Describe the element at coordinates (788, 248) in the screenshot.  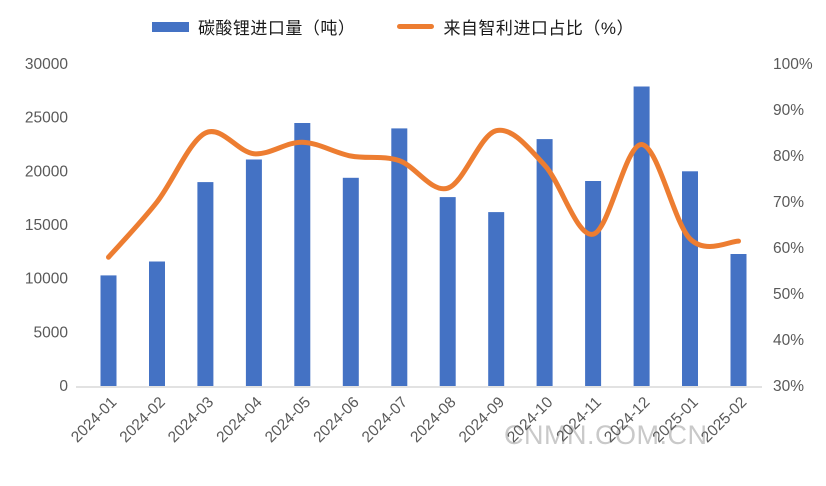
I see `y-axis-right-tick-label: 60%` at that location.